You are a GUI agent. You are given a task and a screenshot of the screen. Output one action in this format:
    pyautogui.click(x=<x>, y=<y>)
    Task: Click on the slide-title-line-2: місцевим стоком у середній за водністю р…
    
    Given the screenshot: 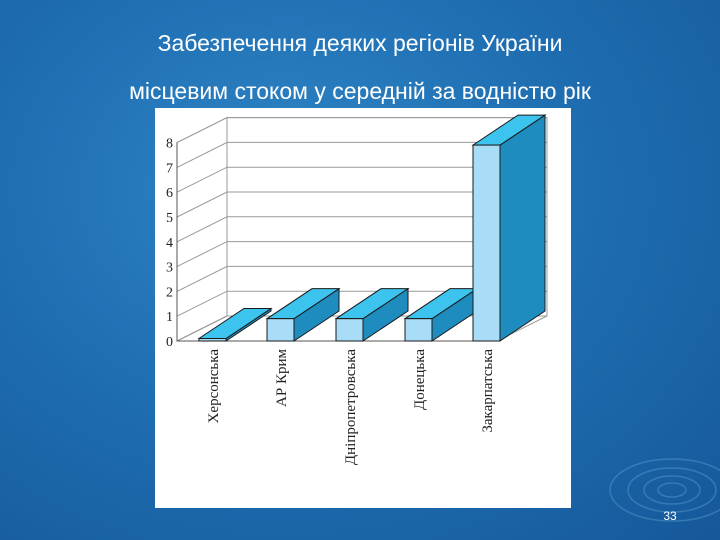 What is the action you would take?
    pyautogui.click(x=360, y=91)
    